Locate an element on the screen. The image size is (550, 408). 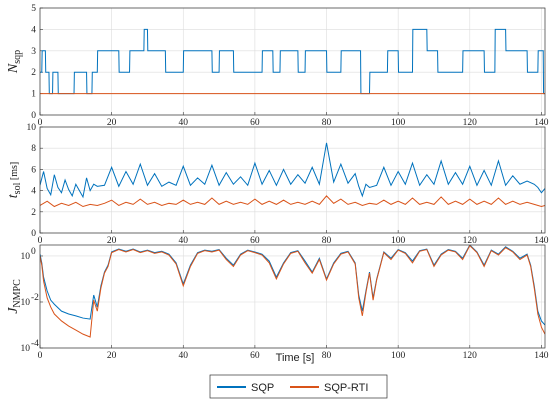
y-axis-label-main: N is located at coordinates (13, 68).